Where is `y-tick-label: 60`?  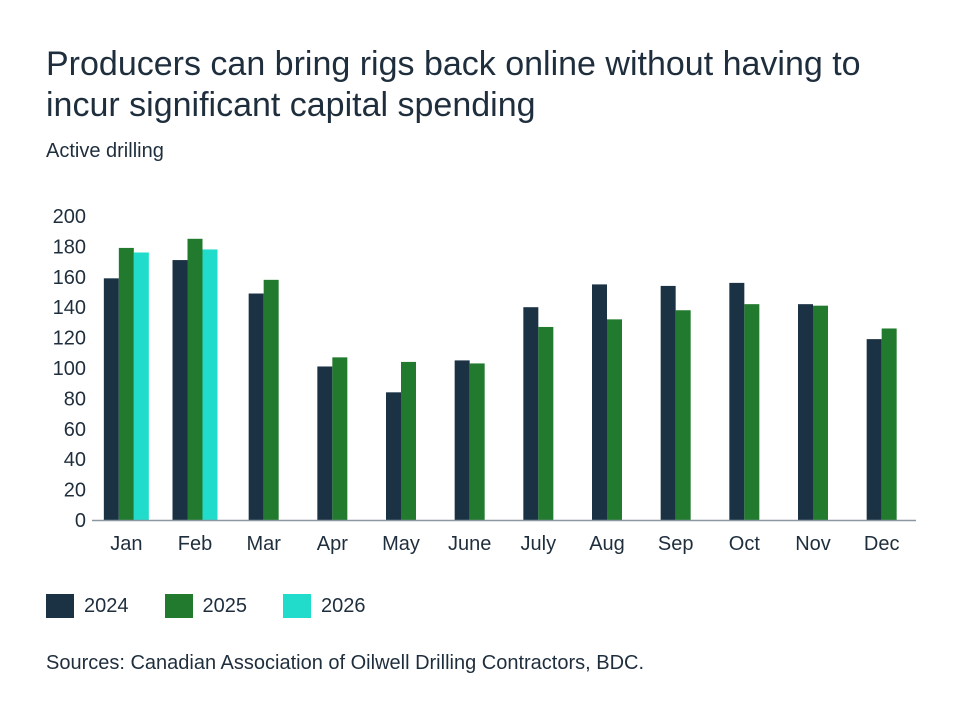 y-tick-label: 60 is located at coordinates (75, 430).